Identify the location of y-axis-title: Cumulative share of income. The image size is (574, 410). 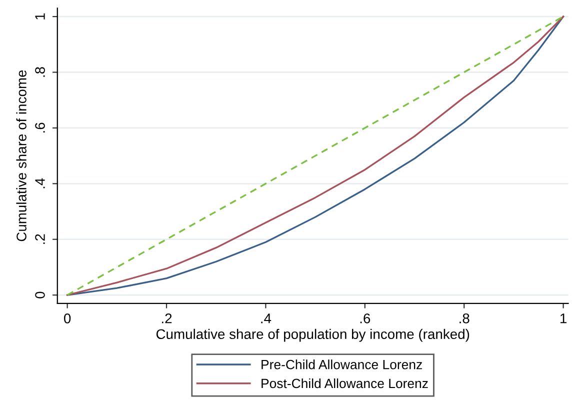
(21, 156).